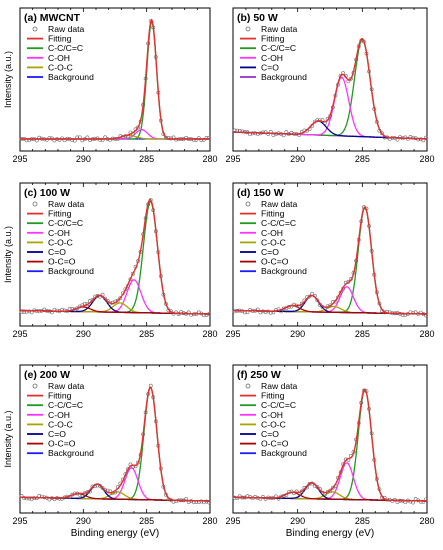 The image size is (443, 550). I want to click on panel-title: (c) 100 W, so click(47, 193).